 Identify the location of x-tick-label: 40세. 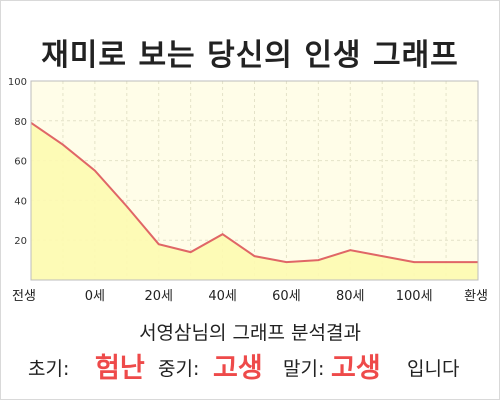
(222, 296).